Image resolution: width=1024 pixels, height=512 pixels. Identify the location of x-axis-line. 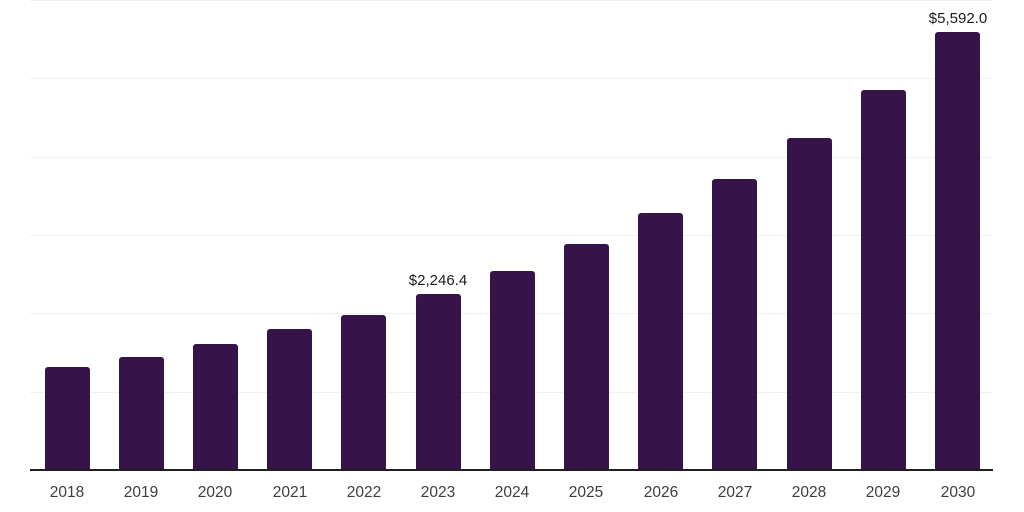
(511, 470).